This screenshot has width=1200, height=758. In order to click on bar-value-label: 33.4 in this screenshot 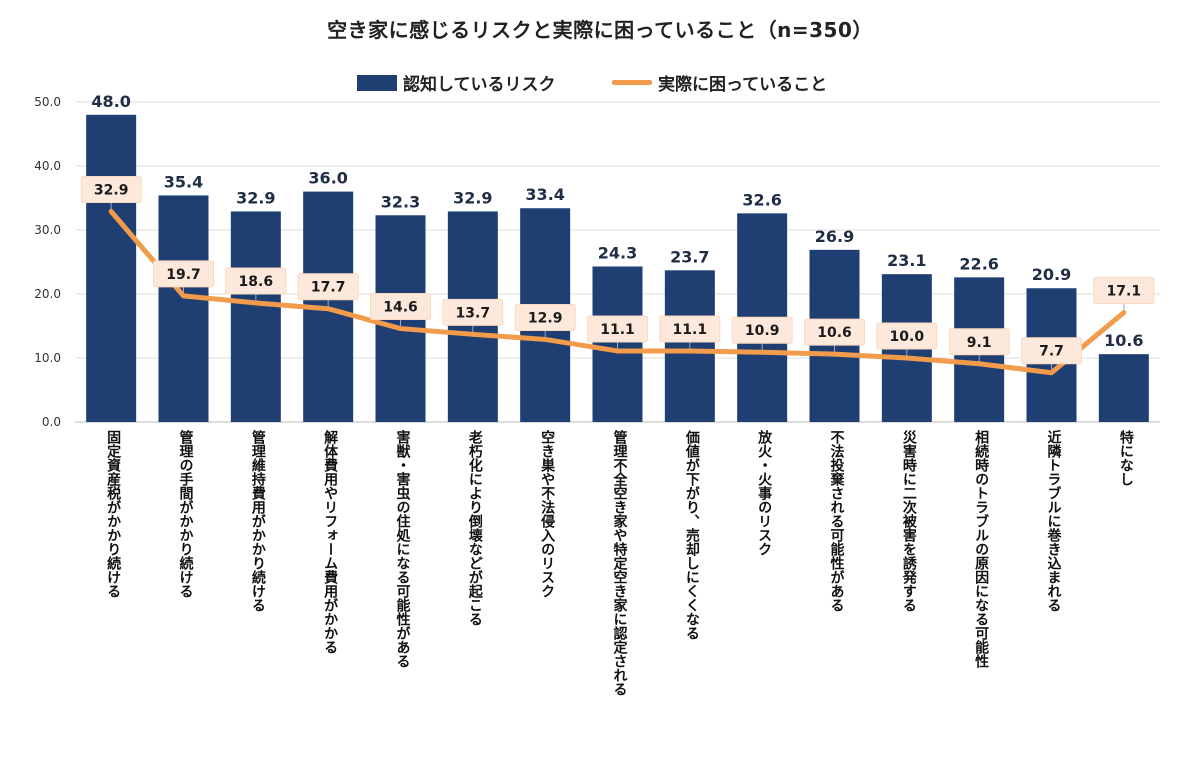, I will do `click(544, 194)`.